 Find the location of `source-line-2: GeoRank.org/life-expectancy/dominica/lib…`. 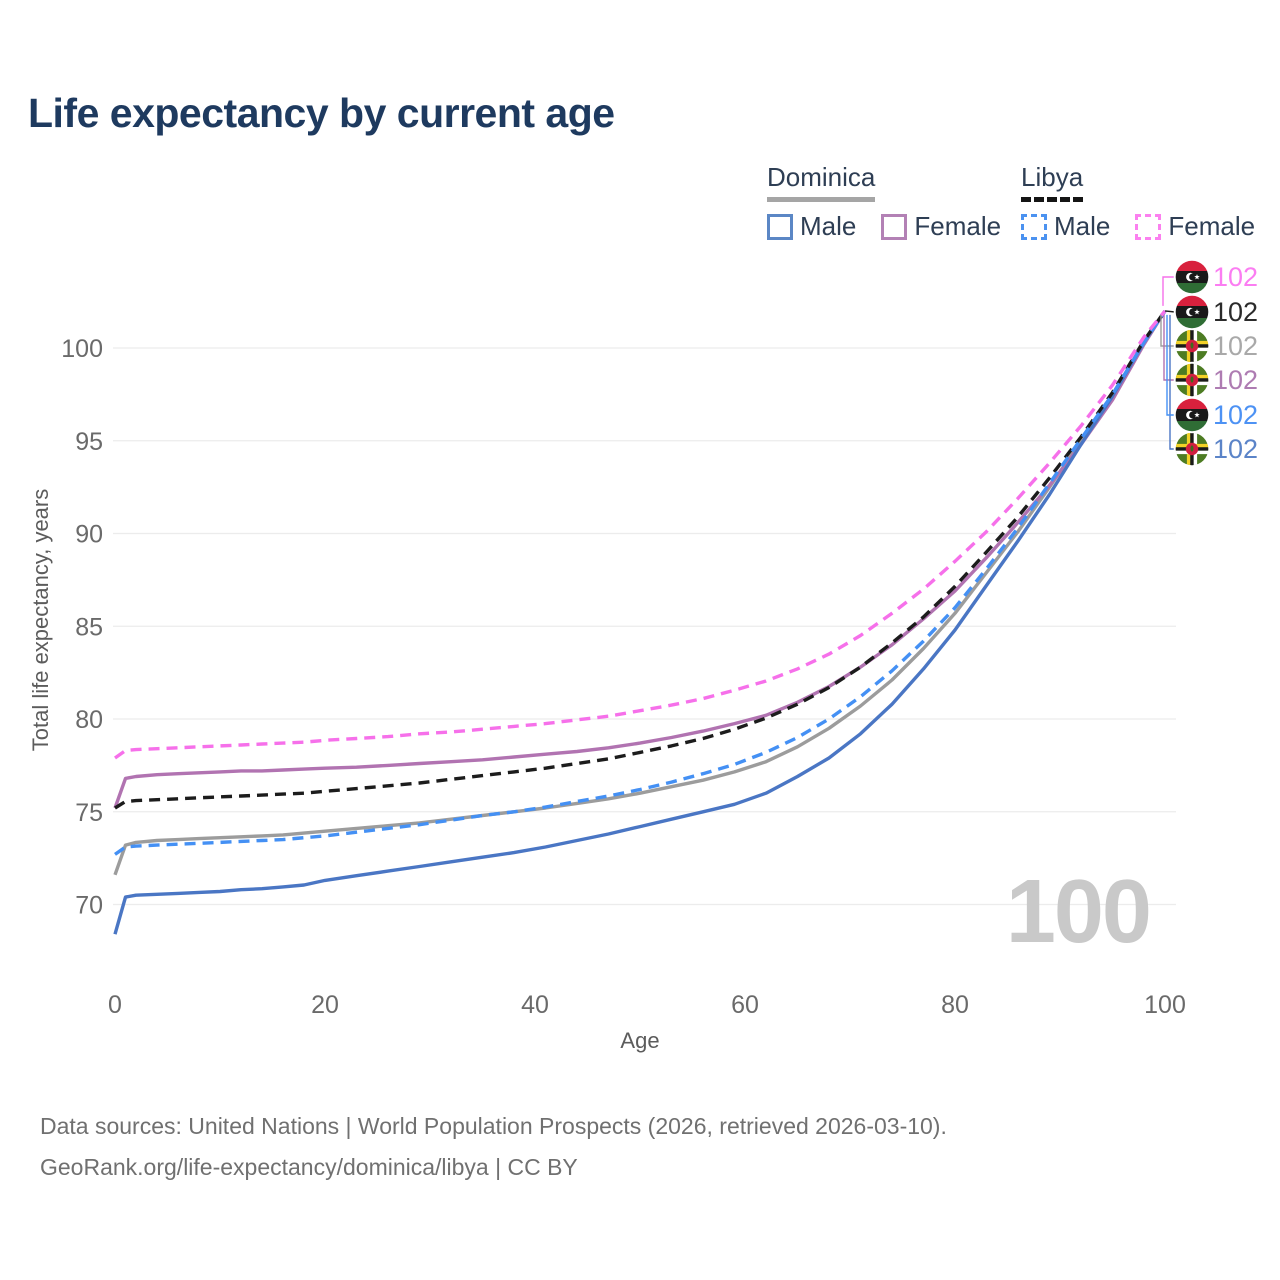

source-line-2: GeoRank.org/life-expectancy/dominica/lib… is located at coordinates (309, 1167).